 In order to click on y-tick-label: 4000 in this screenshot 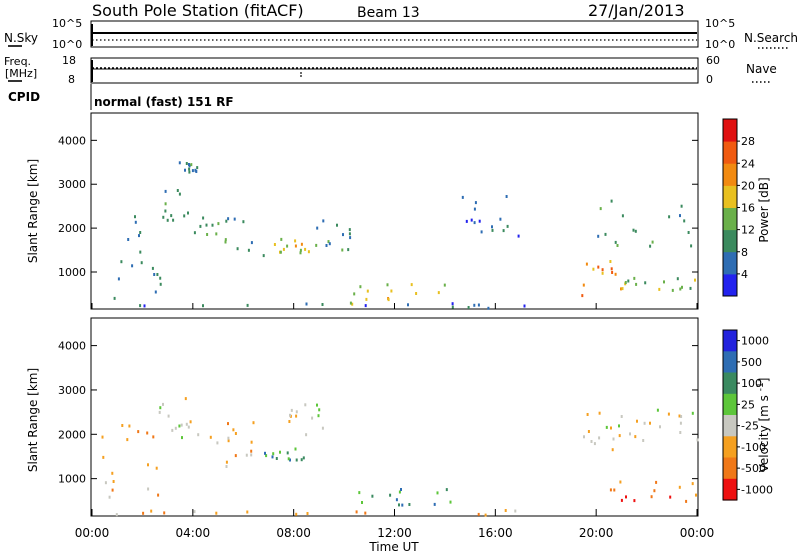, I will do `click(72, 346)`.